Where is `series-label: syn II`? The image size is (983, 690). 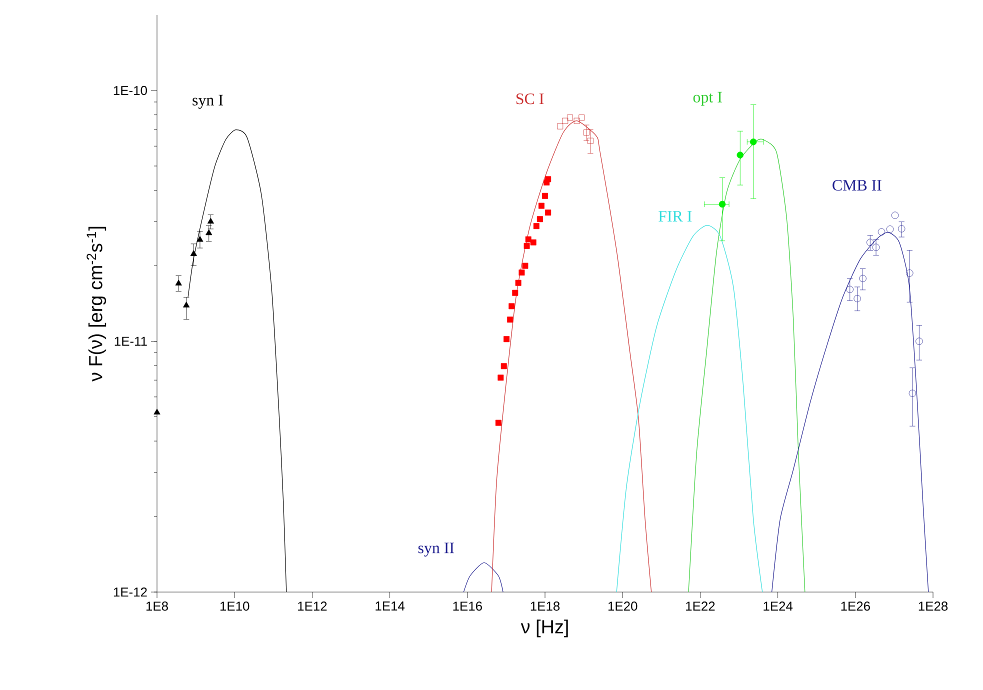
series-label: syn II is located at coordinates (436, 549).